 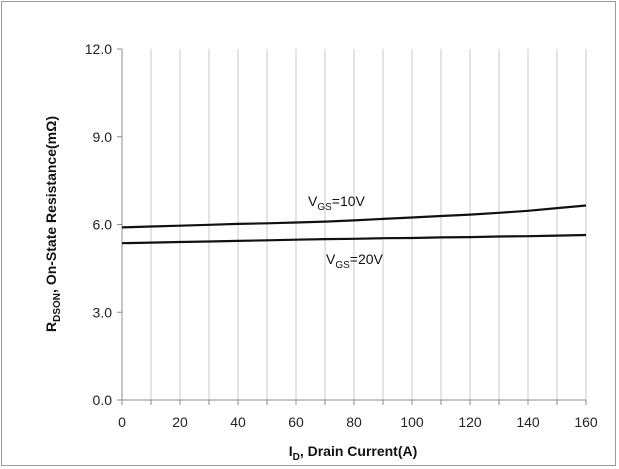 I want to click on x-tick-label: 100, so click(x=412, y=422).